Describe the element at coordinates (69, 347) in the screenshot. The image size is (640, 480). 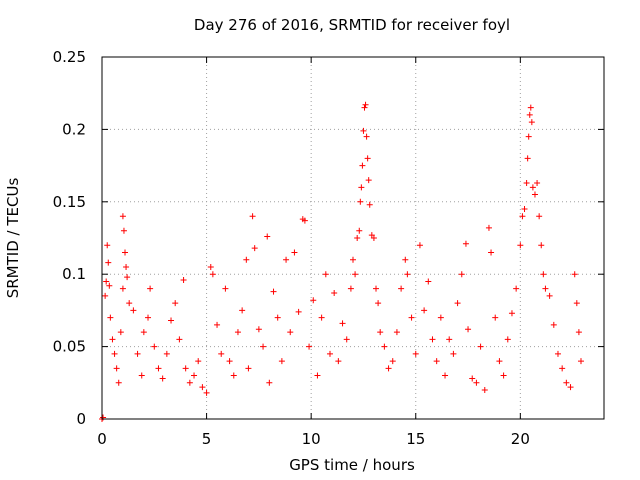
I see `y-tick-label: 0.05` at that location.